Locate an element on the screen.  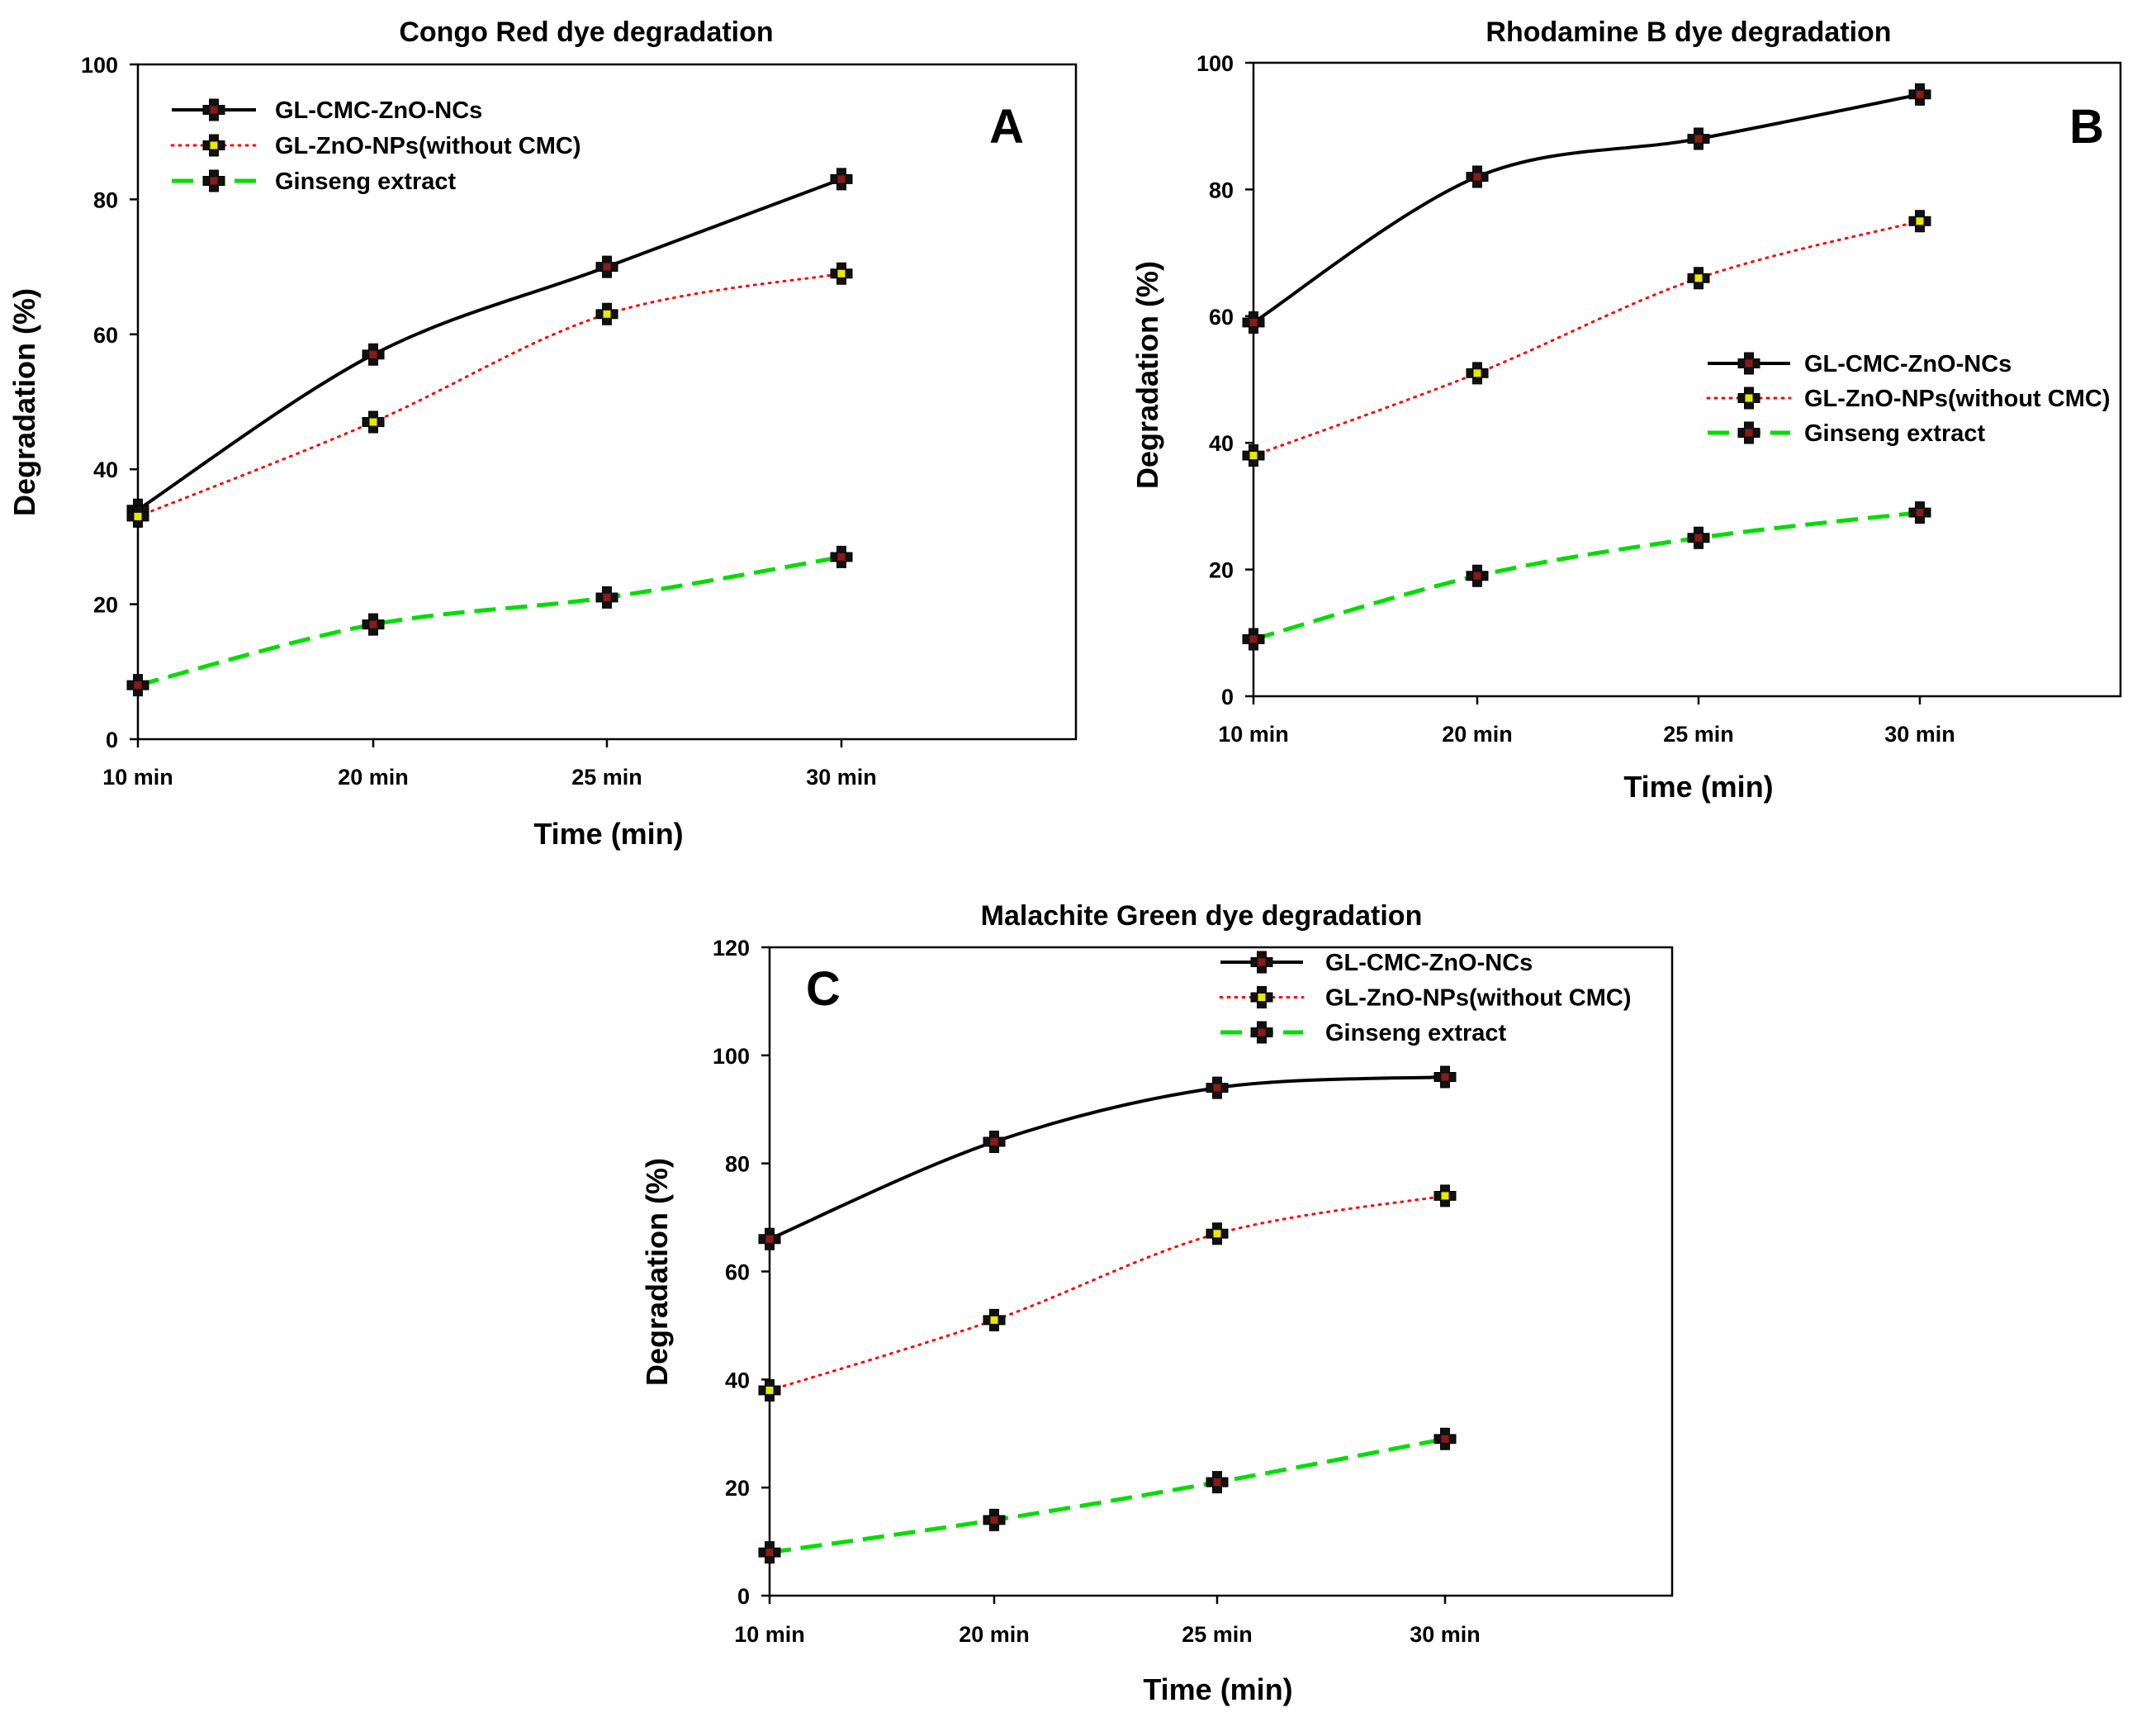
x-tick-label: 10 min is located at coordinates (1253, 734).